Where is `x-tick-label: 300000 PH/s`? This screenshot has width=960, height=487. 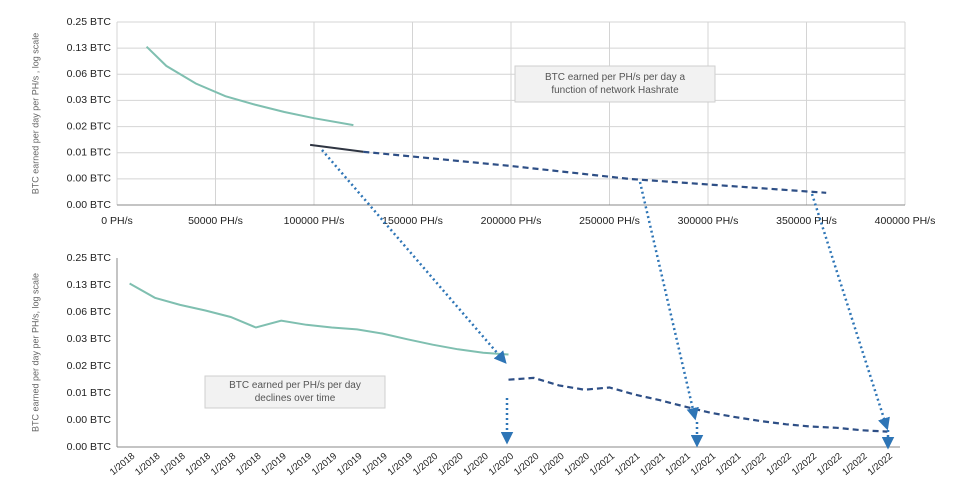
x-tick-label: 300000 PH/s is located at coordinates (708, 221).